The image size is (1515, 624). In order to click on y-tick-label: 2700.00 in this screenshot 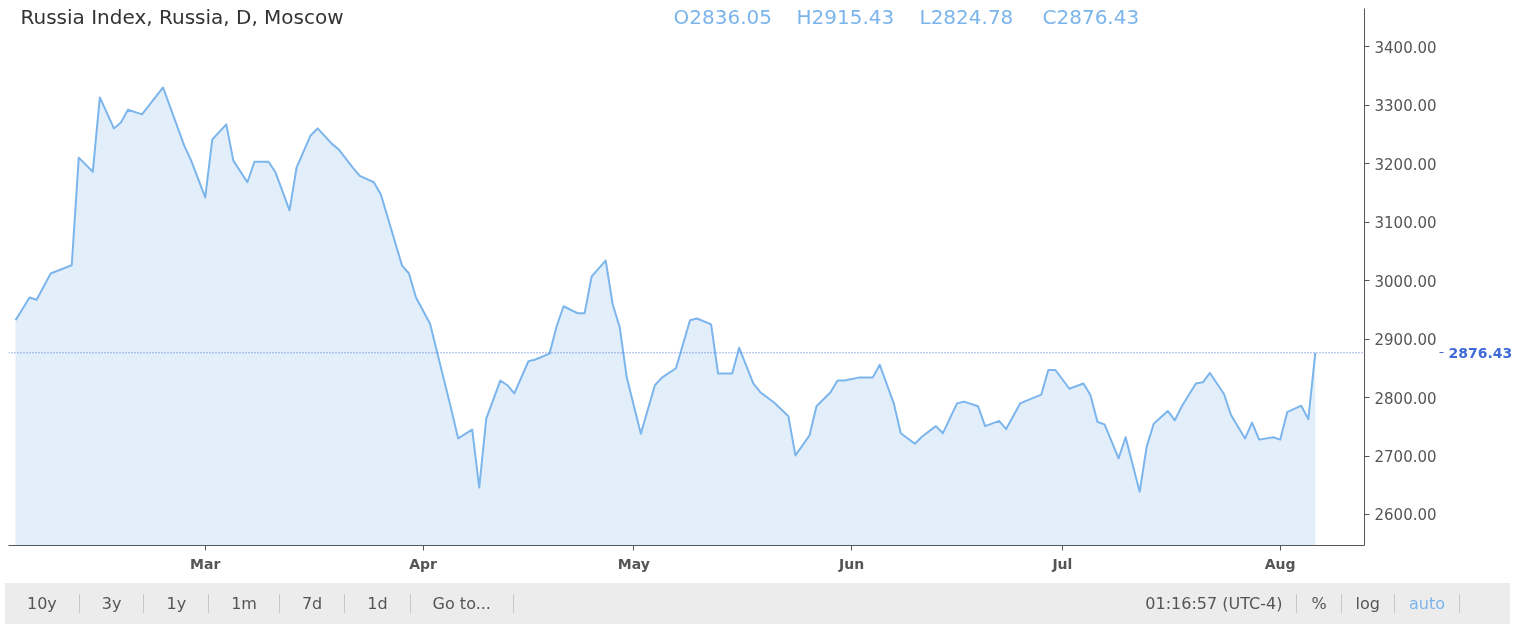, I will do `click(1405, 457)`.